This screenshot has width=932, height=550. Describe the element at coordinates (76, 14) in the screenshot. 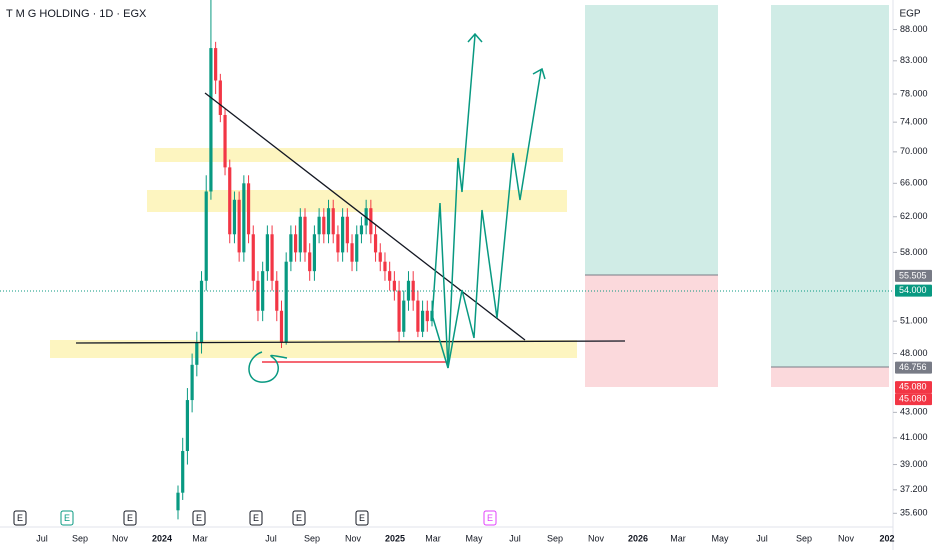

I see `chart-title: T M G HOLDING · 1D · EGX` at that location.